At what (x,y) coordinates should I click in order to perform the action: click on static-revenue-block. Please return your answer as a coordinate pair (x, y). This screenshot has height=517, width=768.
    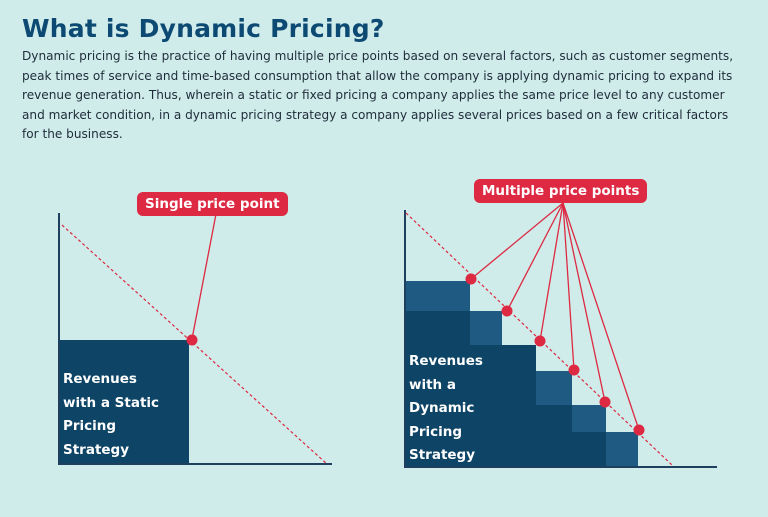
    Looking at the image, I should click on (124, 402).